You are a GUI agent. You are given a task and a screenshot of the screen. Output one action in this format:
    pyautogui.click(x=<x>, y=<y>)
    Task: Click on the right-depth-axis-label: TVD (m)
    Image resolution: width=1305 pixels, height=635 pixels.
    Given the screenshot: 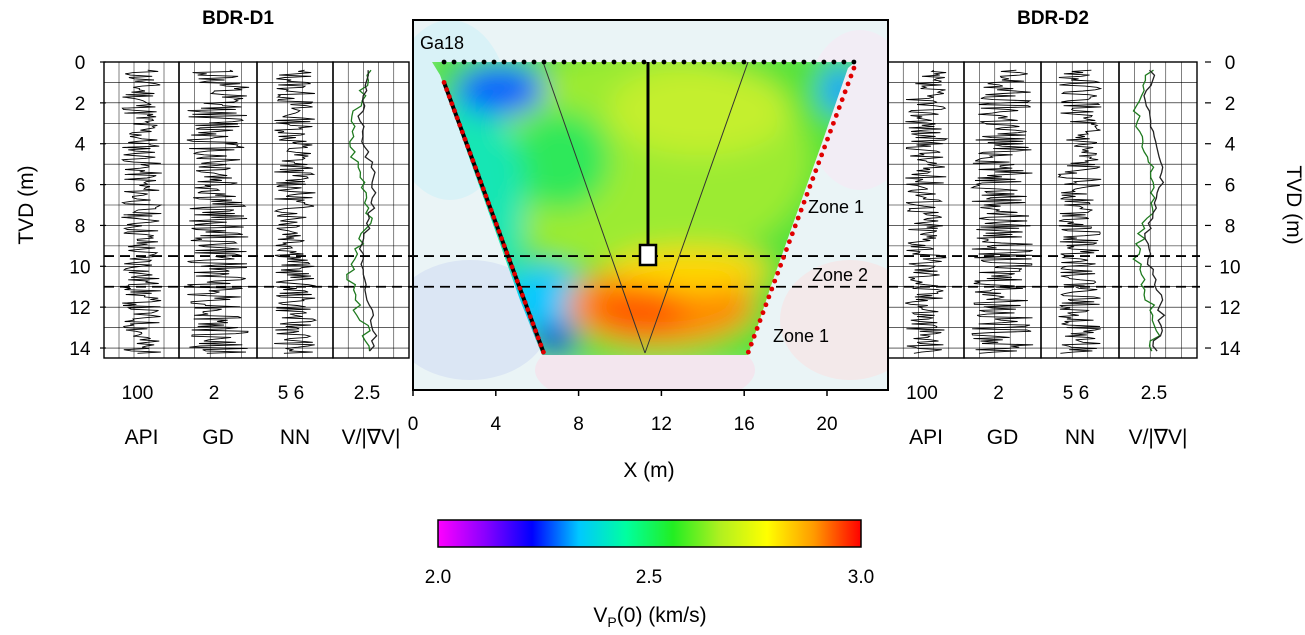 What is the action you would take?
    pyautogui.click(x=1293, y=204)
    